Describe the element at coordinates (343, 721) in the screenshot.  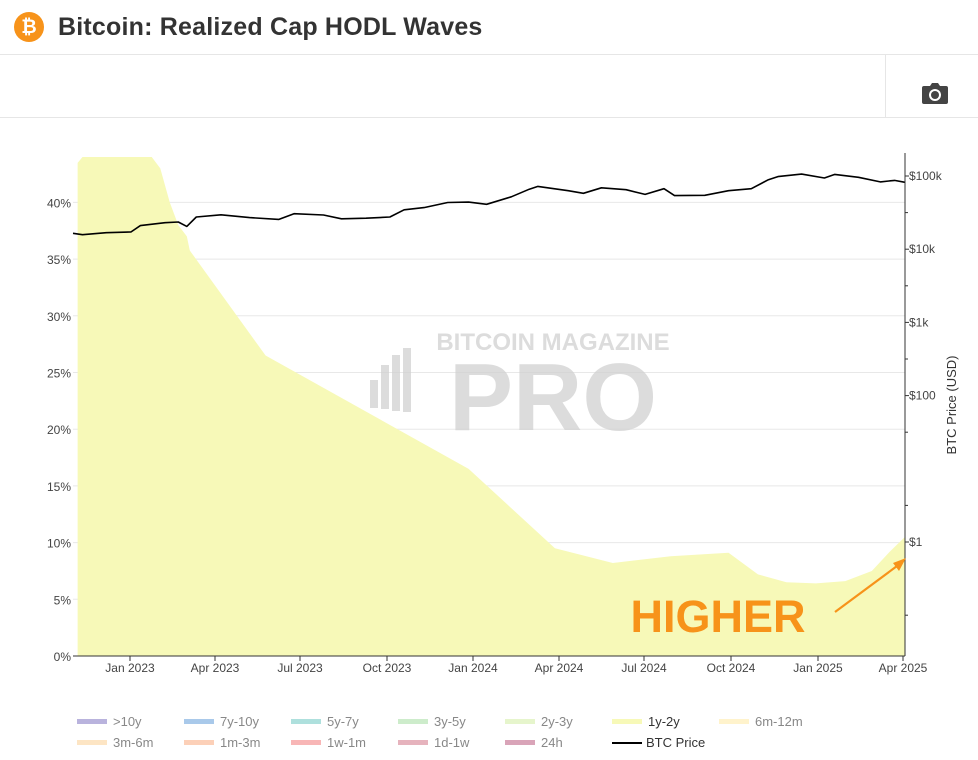
I see `legend-label: 5y-7y` at that location.